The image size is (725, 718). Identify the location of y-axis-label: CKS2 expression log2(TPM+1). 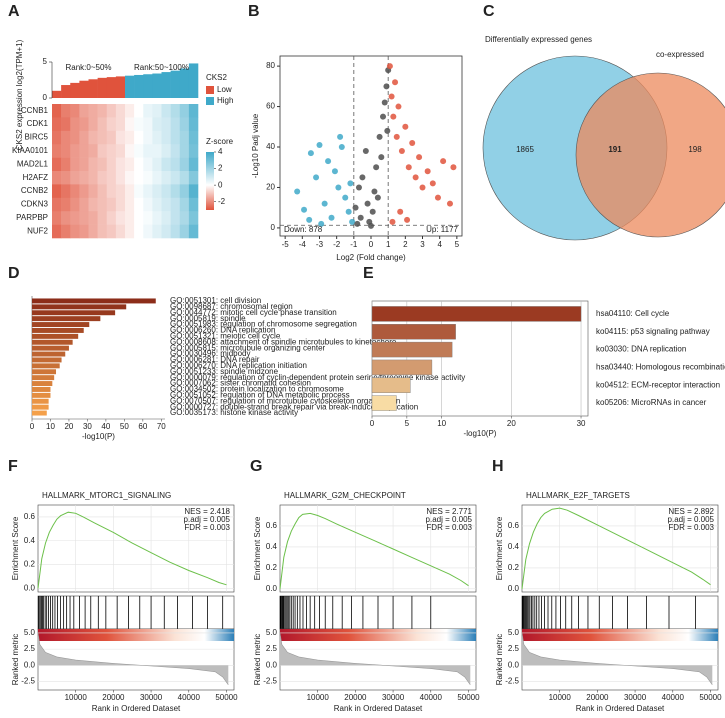
(19, 94).